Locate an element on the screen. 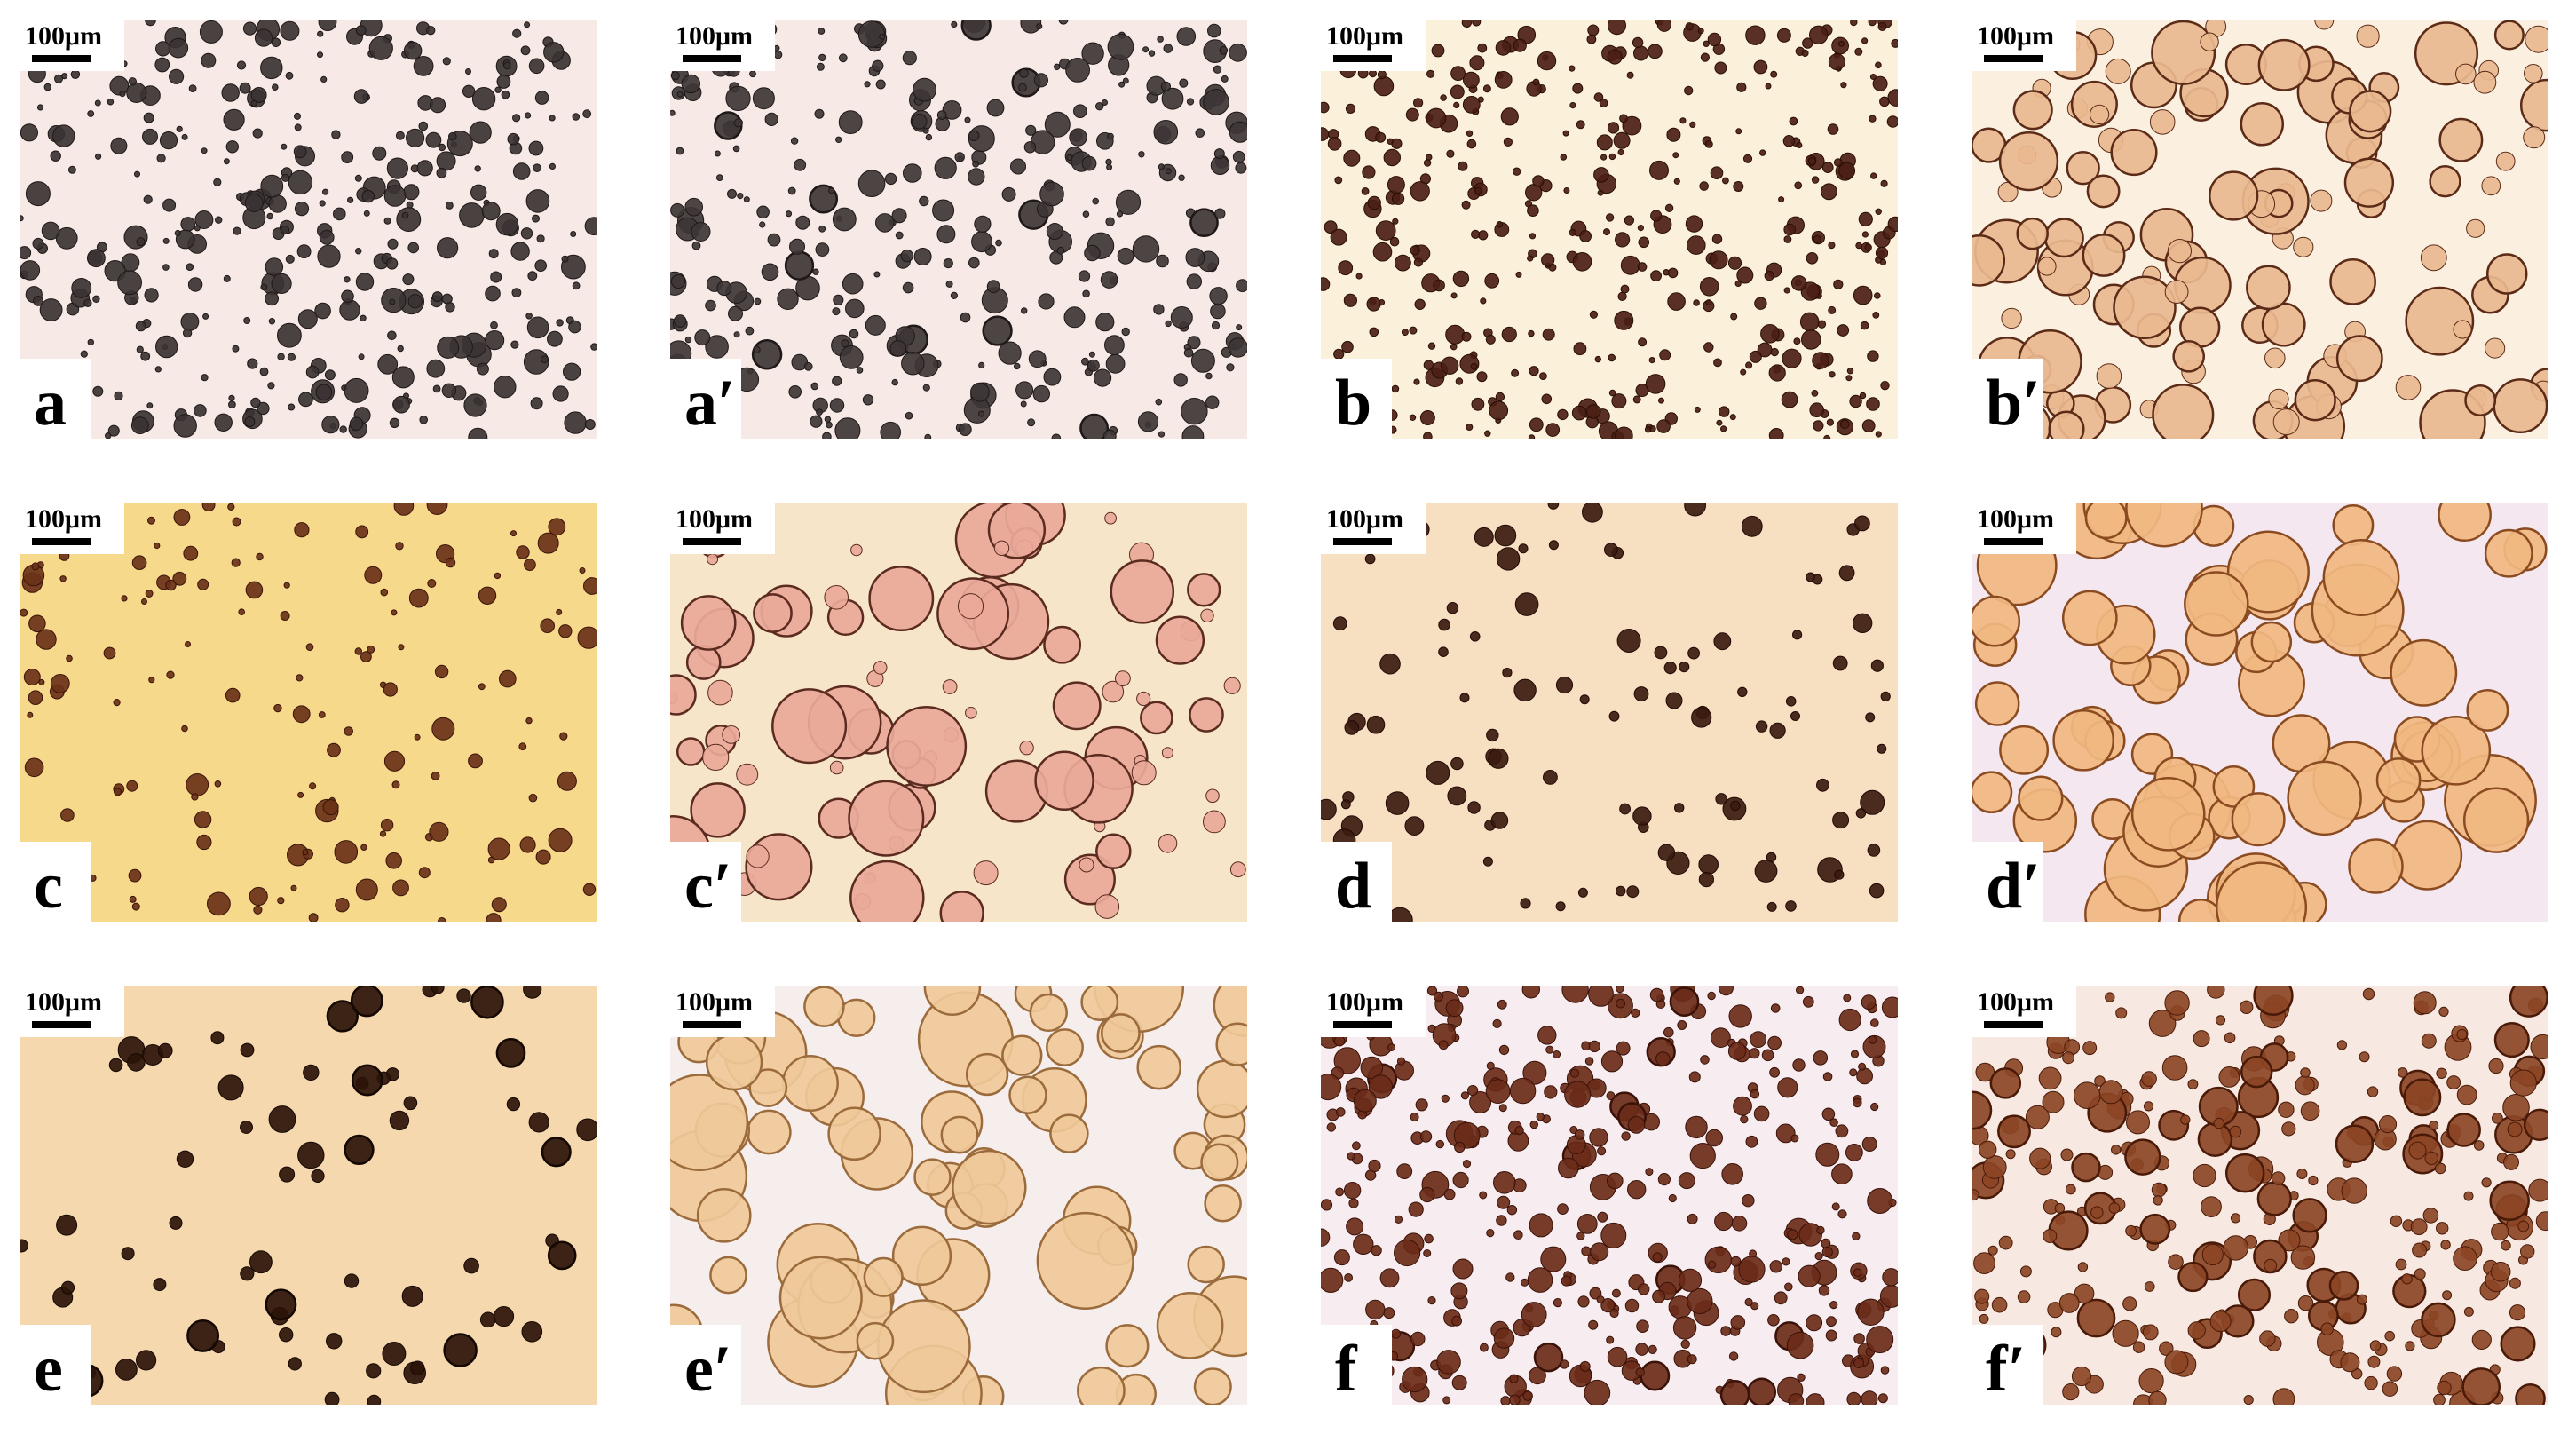 Image resolution: width=2576 pixels, height=1434 pixels. scale-bar is located at coordinates (61, 1024).